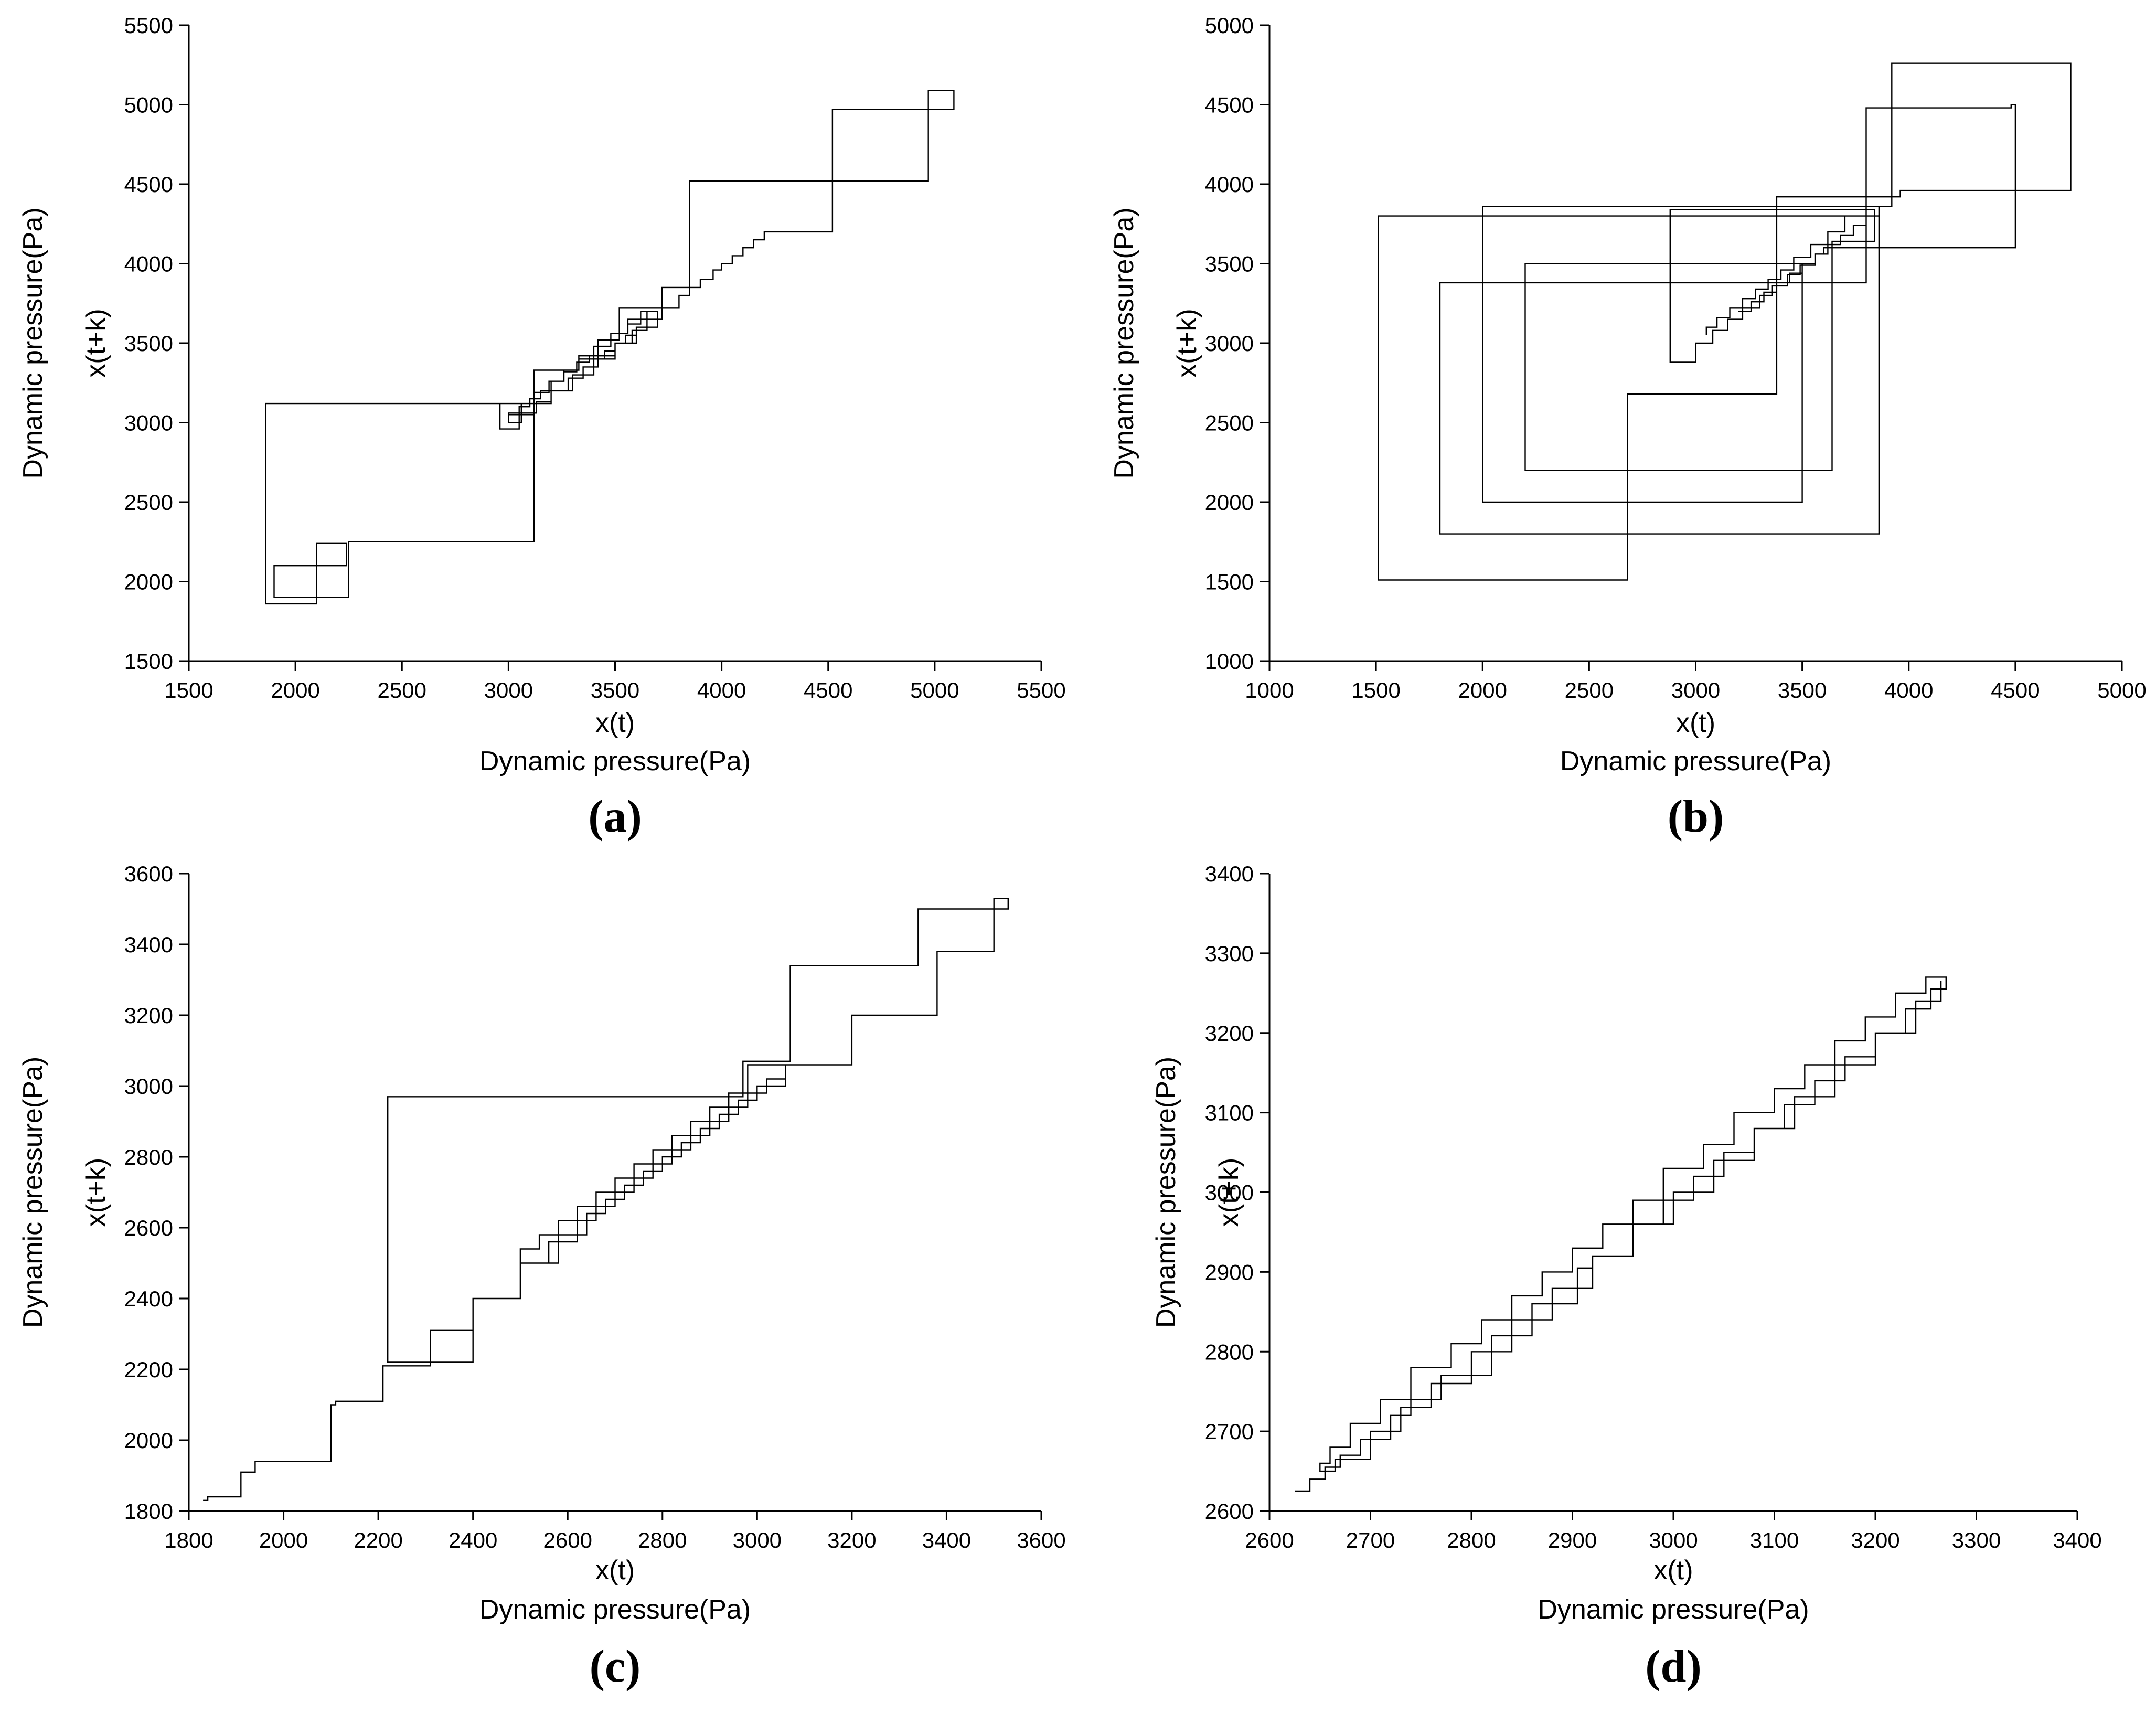 This screenshot has width=2156, height=1713. Describe the element at coordinates (148, 873) in the screenshot. I see `y-tick-label: 3600` at that location.